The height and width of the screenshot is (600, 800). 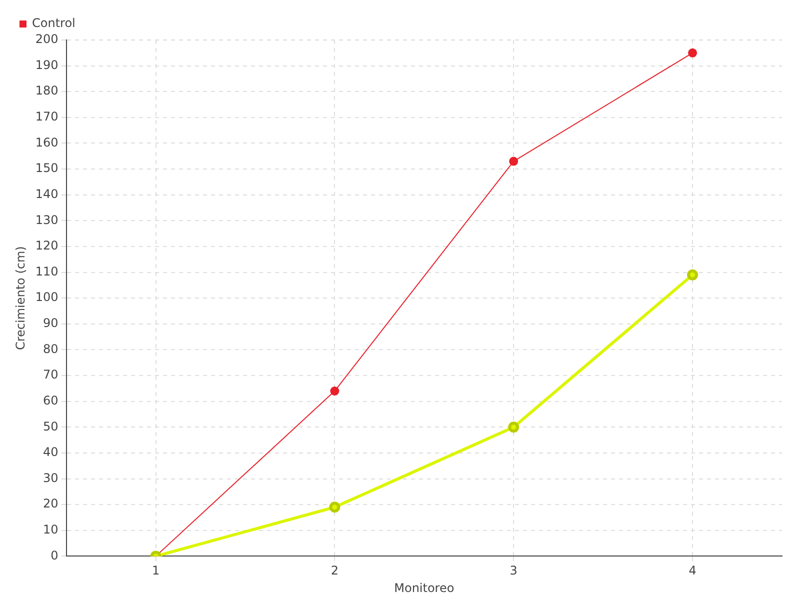 What do you see at coordinates (50, 503) in the screenshot?
I see `y-tick-label: 20` at bounding box center [50, 503].